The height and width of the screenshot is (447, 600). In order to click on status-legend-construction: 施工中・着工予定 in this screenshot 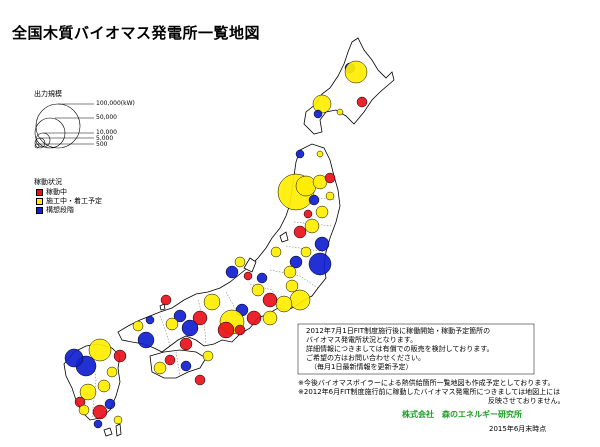, I will do `click(69, 201)`.